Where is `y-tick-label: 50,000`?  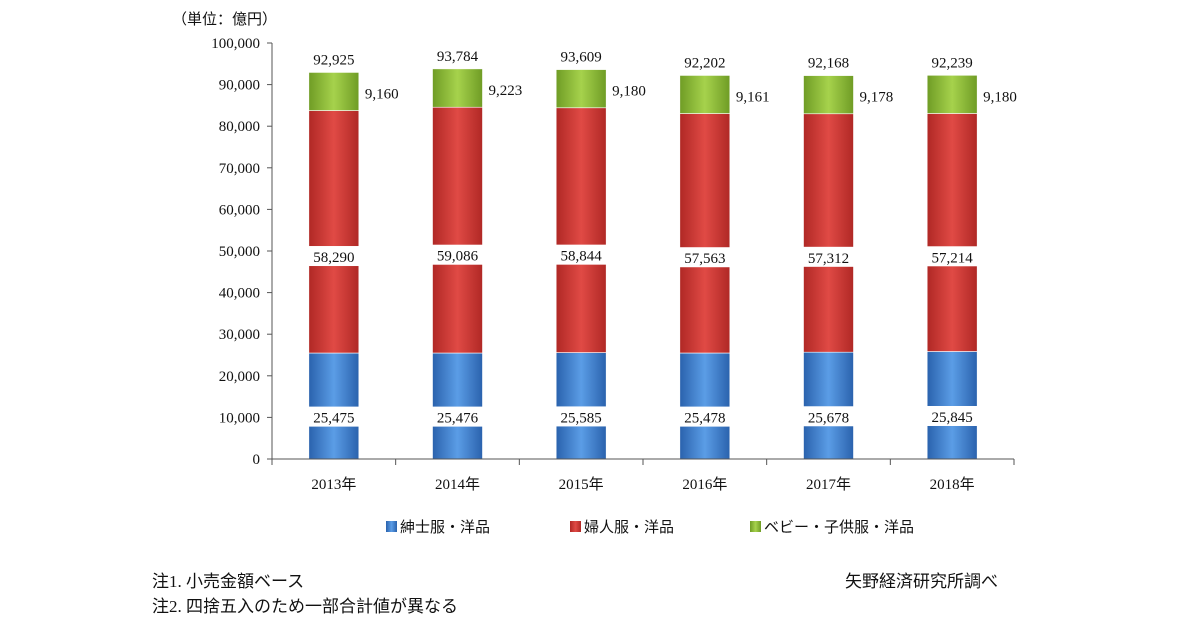 y-tick-label: 50,000 is located at coordinates (239, 252).